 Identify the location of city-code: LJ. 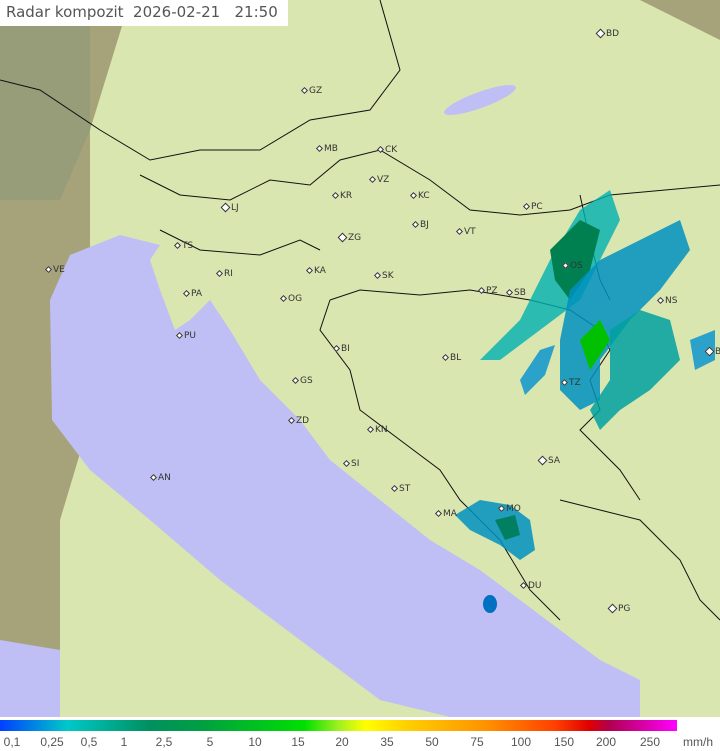
(235, 208).